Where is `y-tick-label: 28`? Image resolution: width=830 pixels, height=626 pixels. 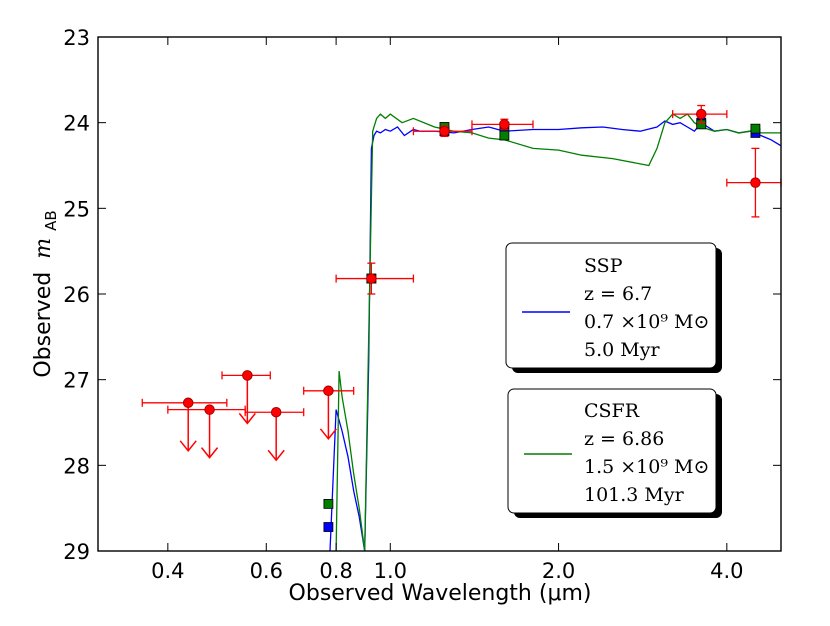 y-tick-label: 28 is located at coordinates (76, 466).